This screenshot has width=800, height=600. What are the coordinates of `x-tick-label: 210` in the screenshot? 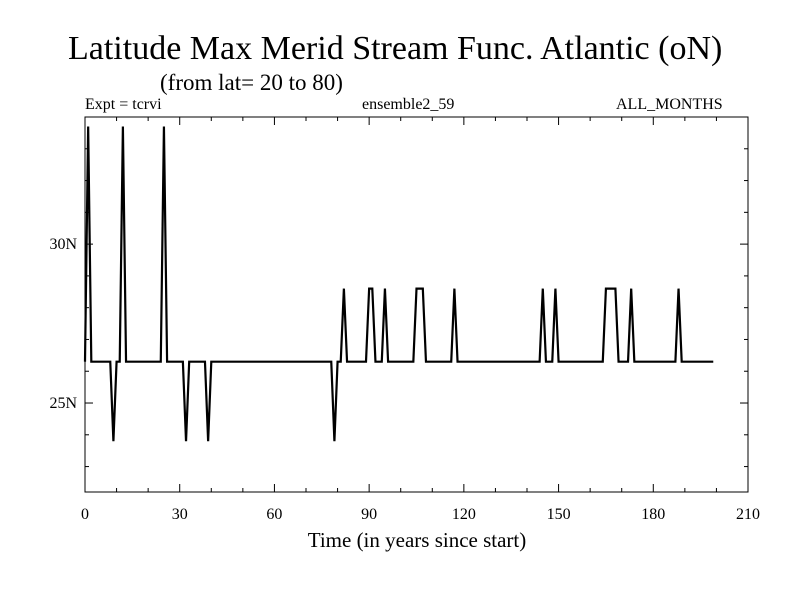 It's located at (748, 514).